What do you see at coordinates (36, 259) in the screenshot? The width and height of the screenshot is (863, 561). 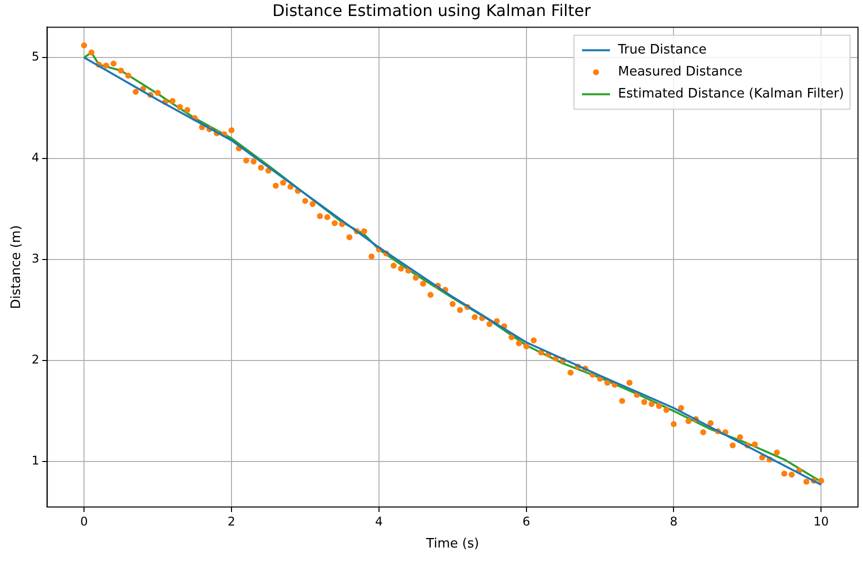 I see `y-tick-label: 3` at bounding box center [36, 259].